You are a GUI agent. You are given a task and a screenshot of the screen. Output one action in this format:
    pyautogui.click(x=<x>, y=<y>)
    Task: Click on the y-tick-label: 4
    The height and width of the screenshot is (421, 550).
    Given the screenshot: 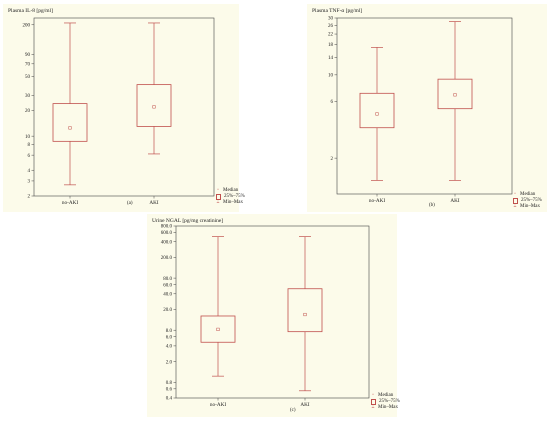 What is the action you would take?
    pyautogui.click(x=29, y=171)
    